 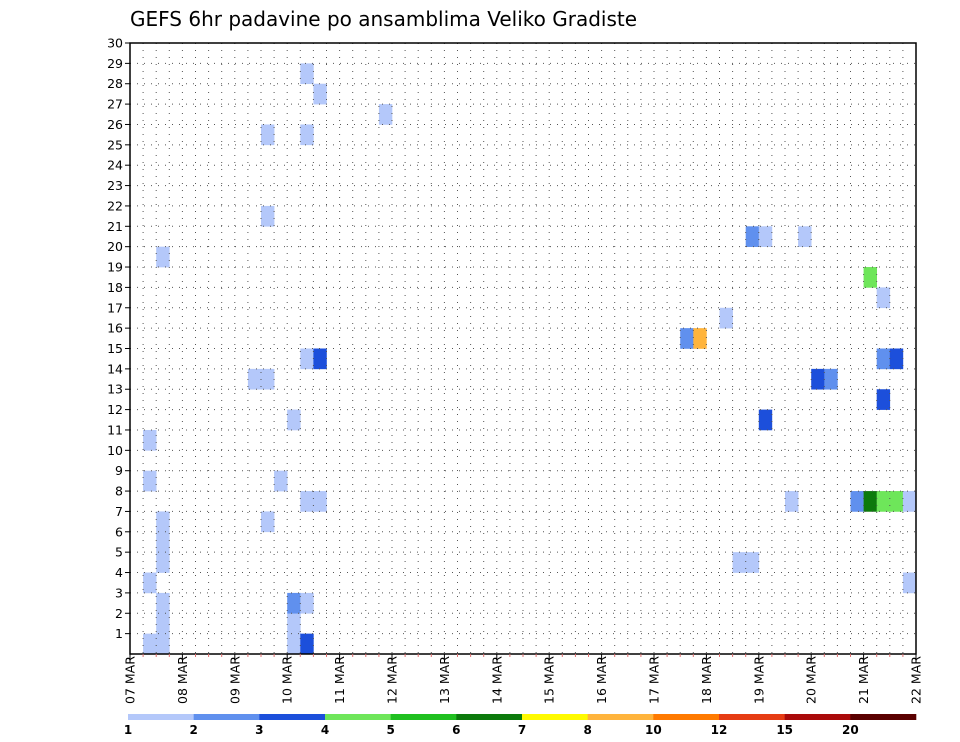 What do you see at coordinates (119, 531) in the screenshot?
I see `y-tick-label: 6` at bounding box center [119, 531].